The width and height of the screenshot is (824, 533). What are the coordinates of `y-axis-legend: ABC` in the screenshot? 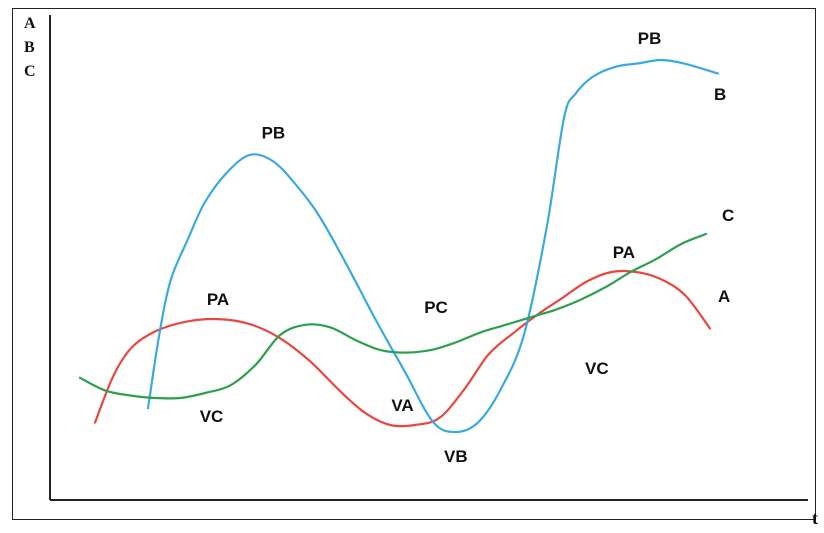 It's located at (30, 47).